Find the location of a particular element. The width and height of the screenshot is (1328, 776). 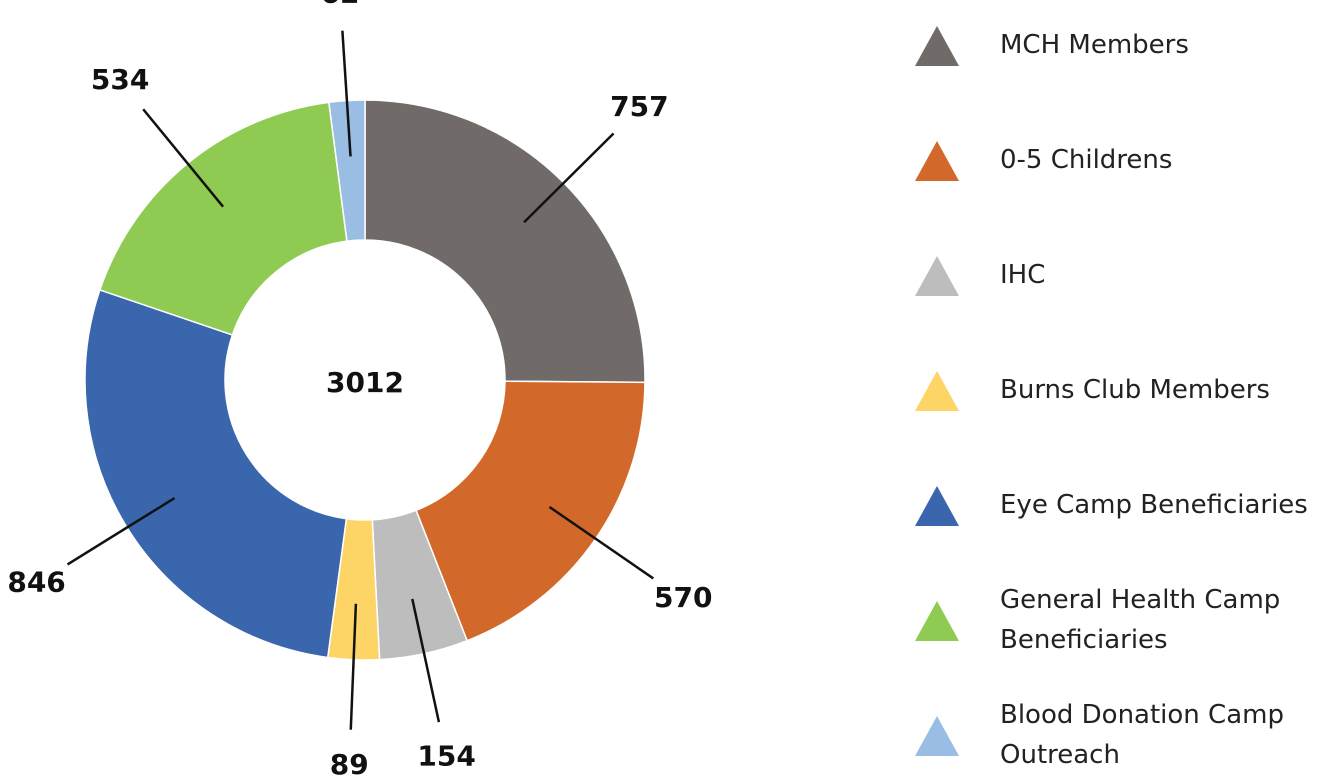

legend-item: 0-5 Childrens is located at coordinates (1112, 160).